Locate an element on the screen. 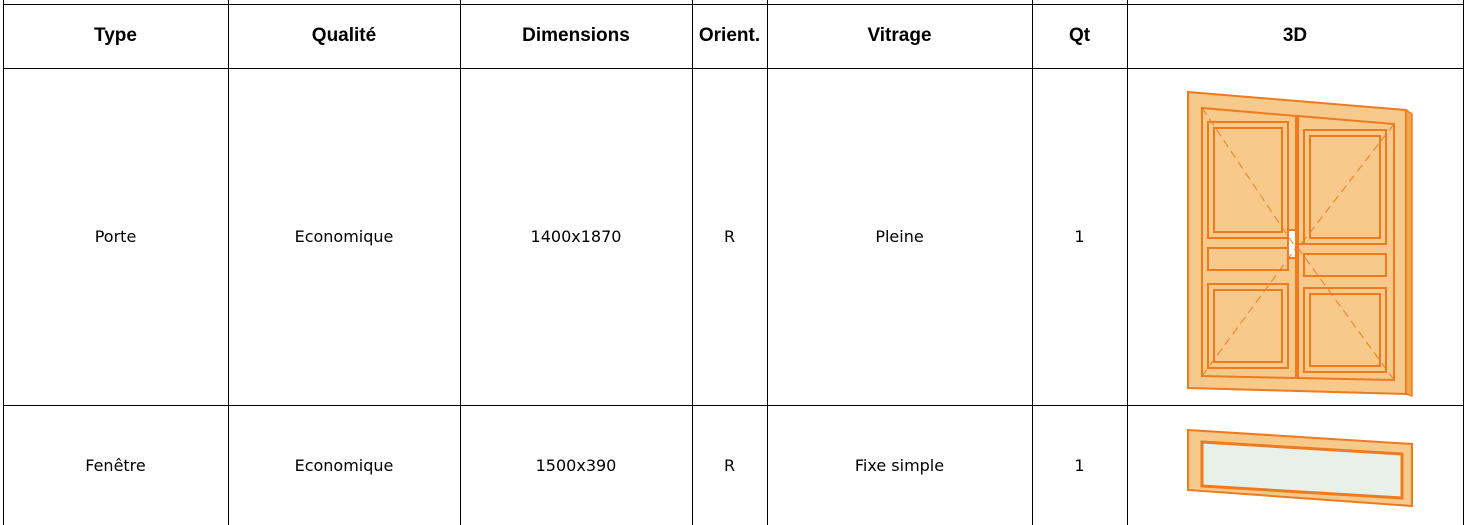 The image size is (1467, 525). table-cell: 1500x390 is located at coordinates (576, 465).